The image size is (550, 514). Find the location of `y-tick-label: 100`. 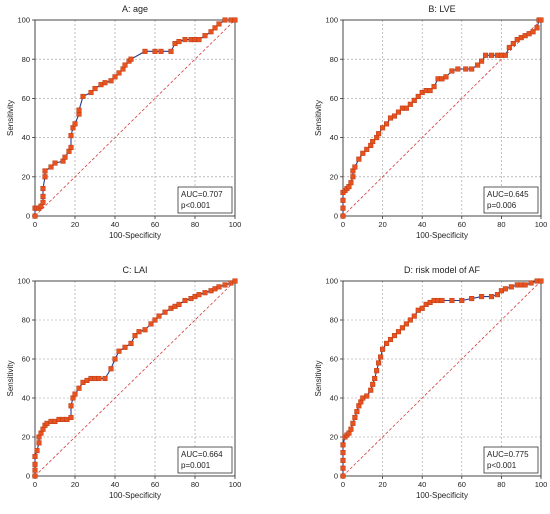

y-tick-label: 100 is located at coordinates (23, 20).